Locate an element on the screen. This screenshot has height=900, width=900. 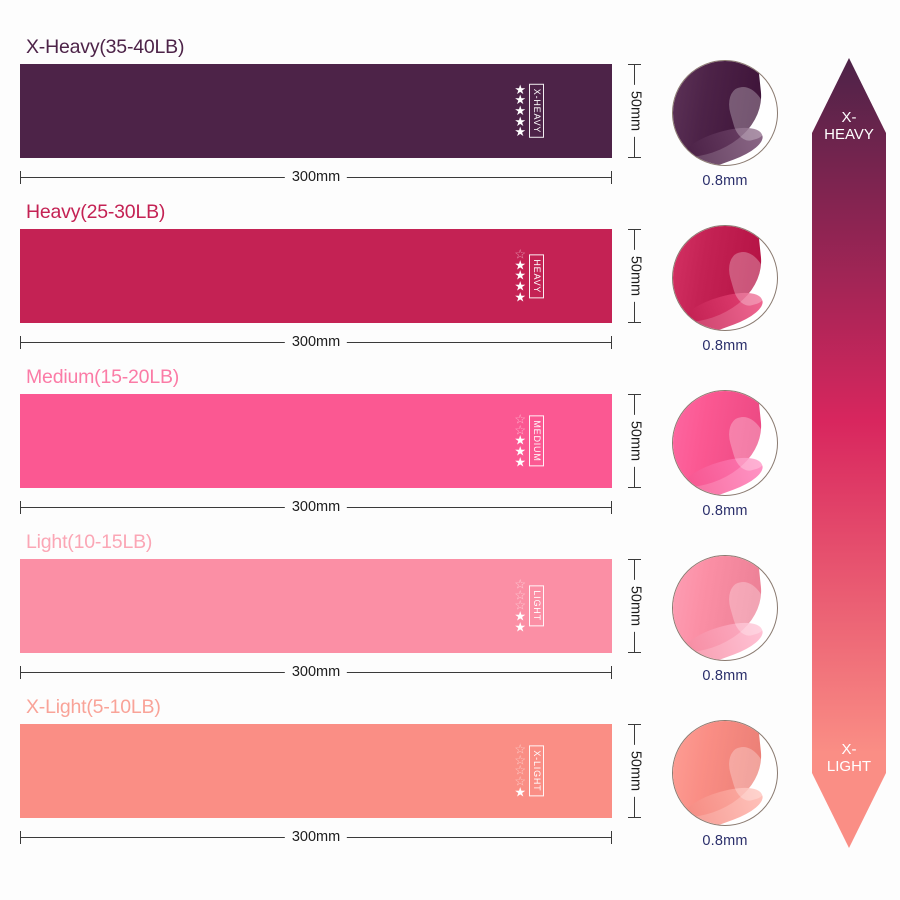
band-title-medium: Medium(15-20LB) is located at coordinates (103, 377).